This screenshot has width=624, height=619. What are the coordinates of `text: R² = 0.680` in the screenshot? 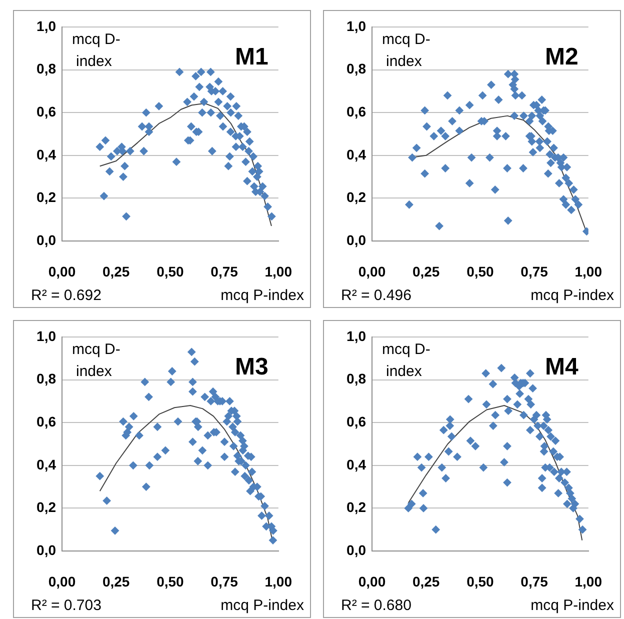 It's located at (376, 605).